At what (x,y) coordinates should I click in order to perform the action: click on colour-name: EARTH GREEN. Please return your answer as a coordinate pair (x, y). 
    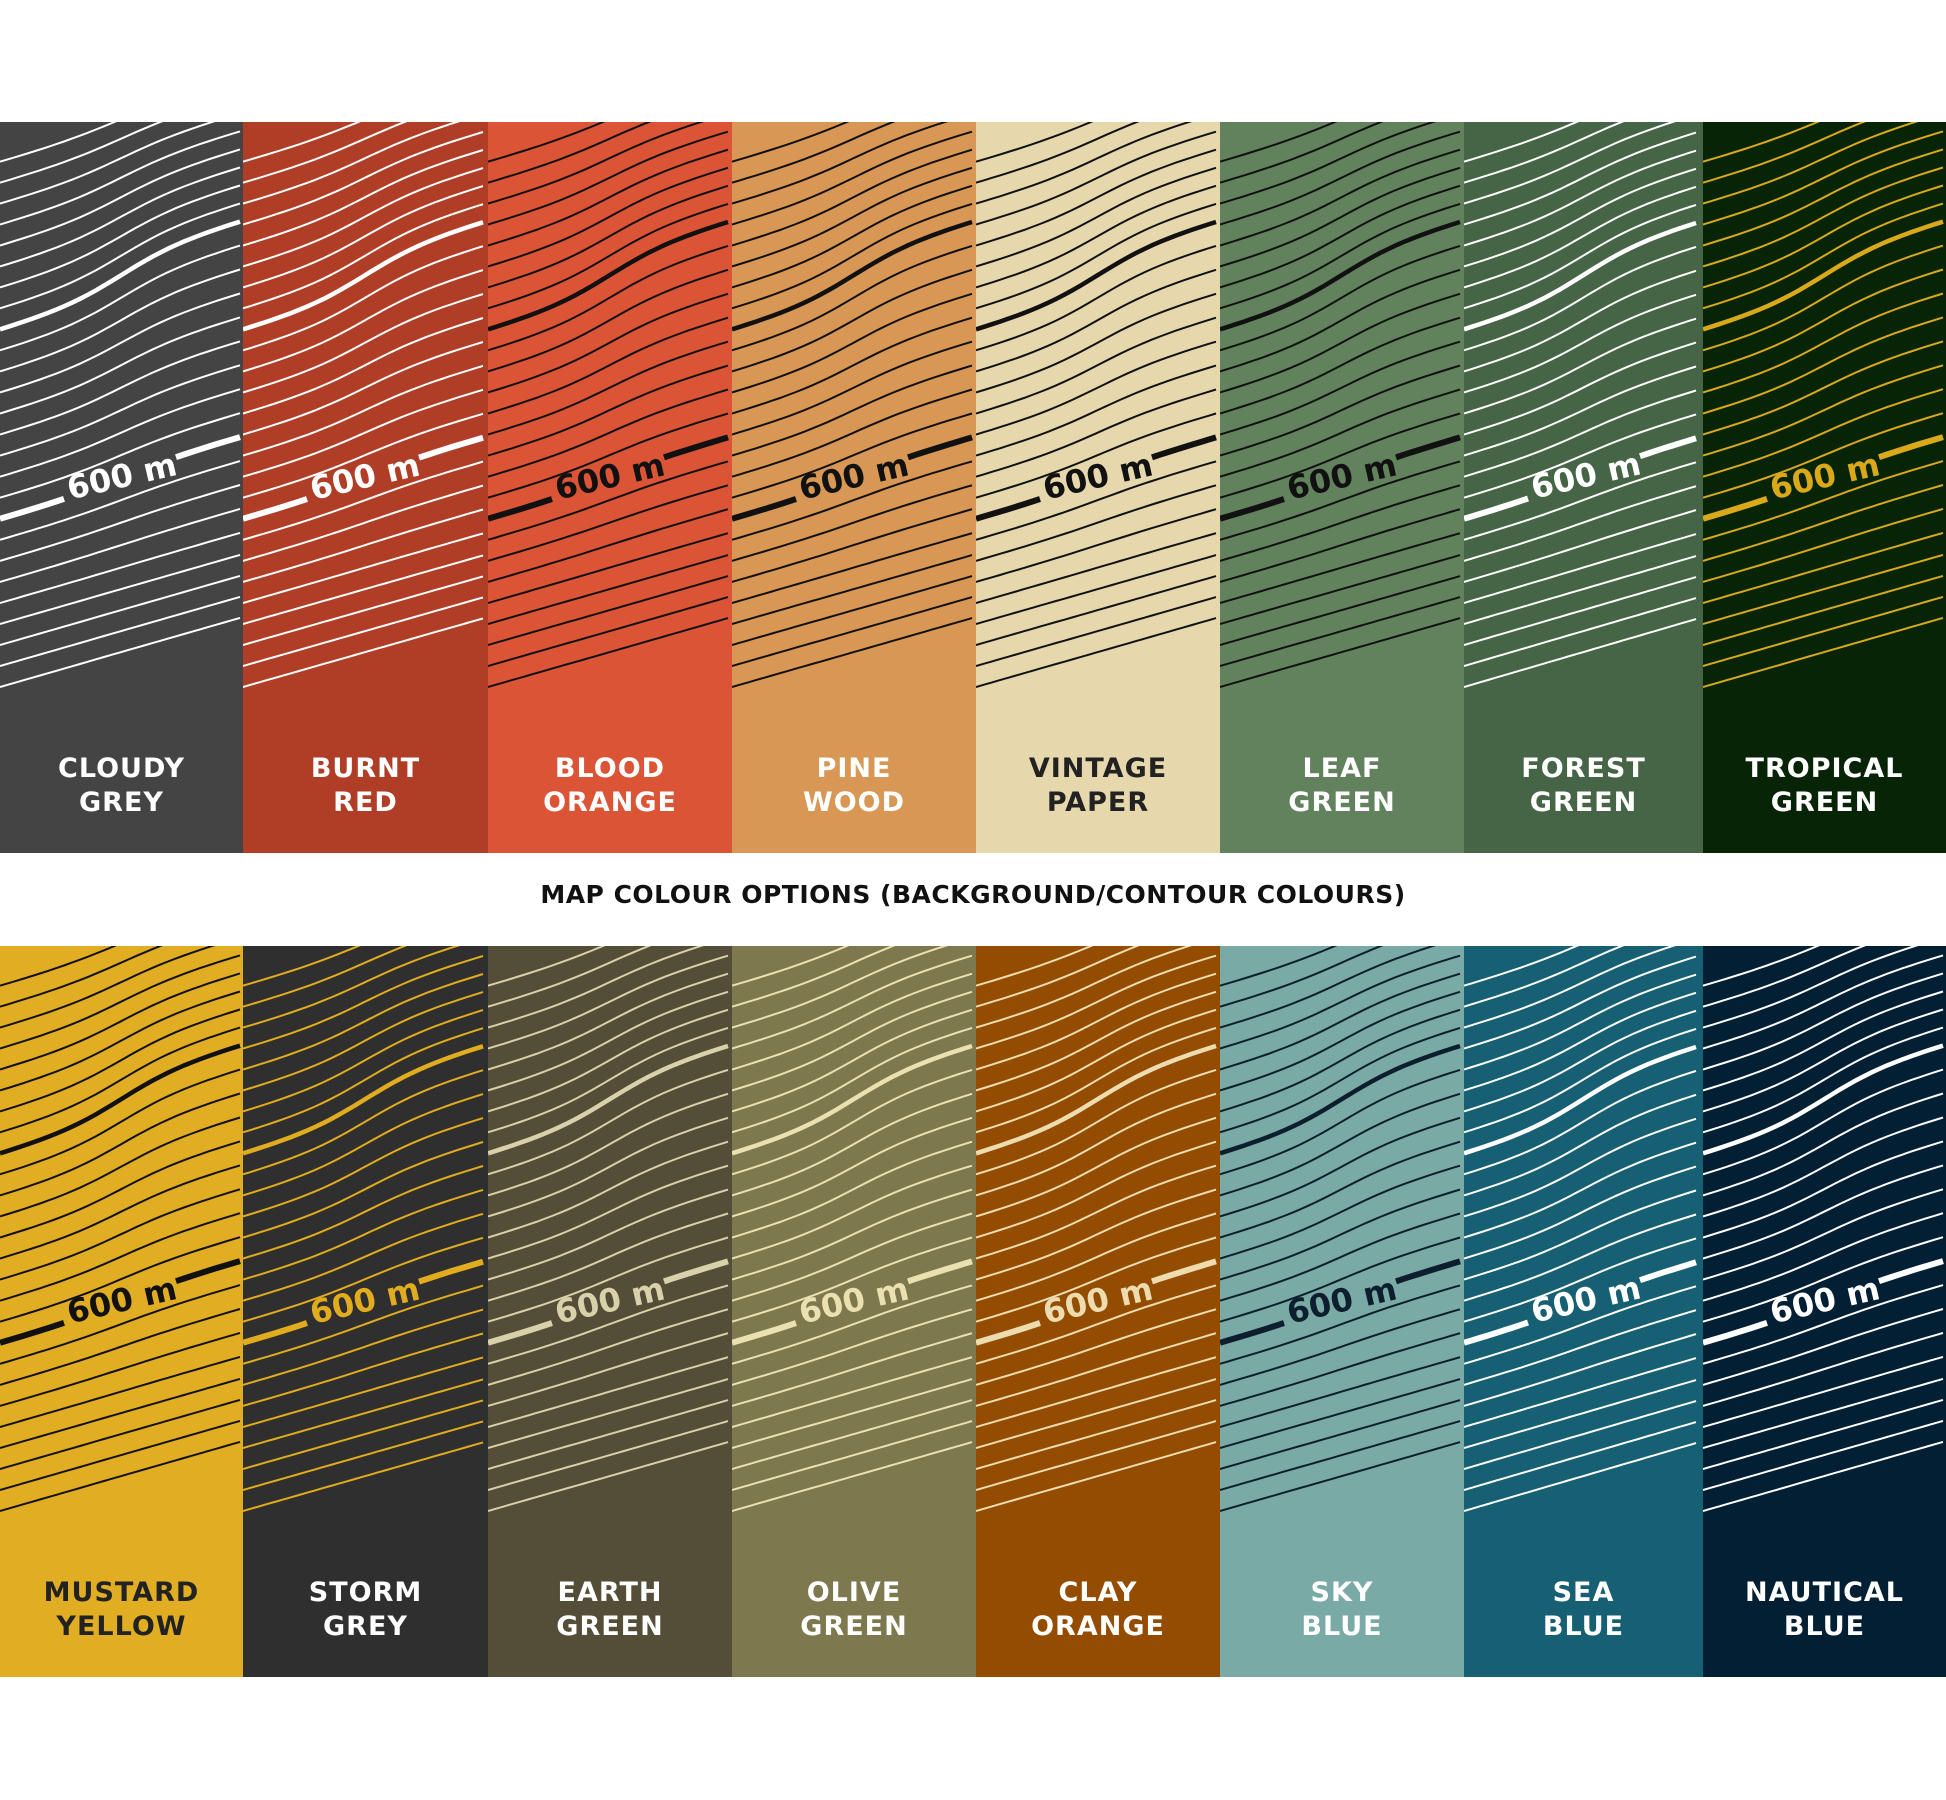
    Looking at the image, I should click on (610, 1610).